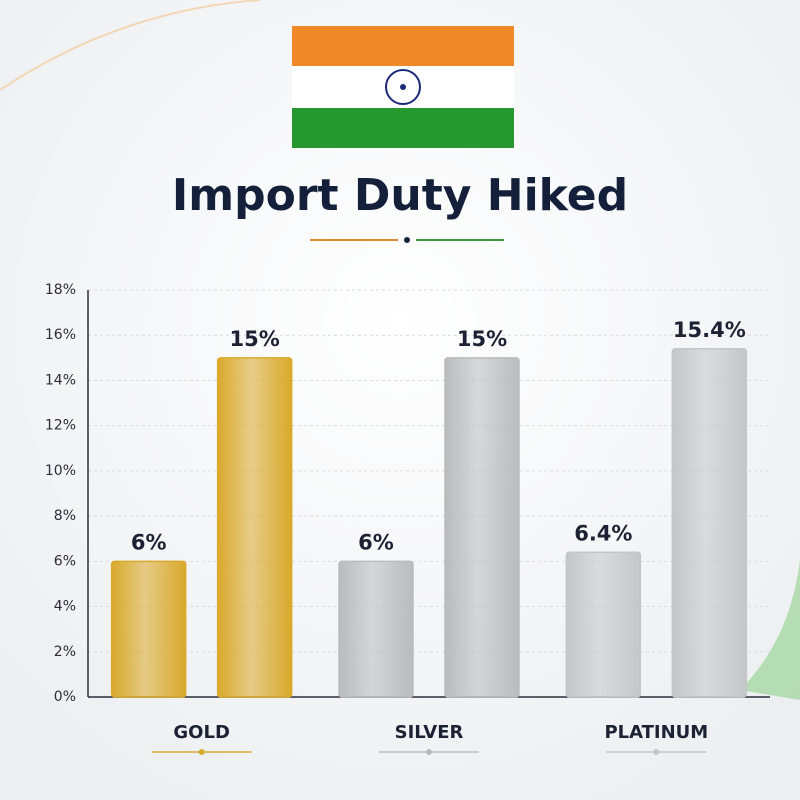  Describe the element at coordinates (656, 732) in the screenshot. I see `x-tick-label: PLATINUM` at that location.